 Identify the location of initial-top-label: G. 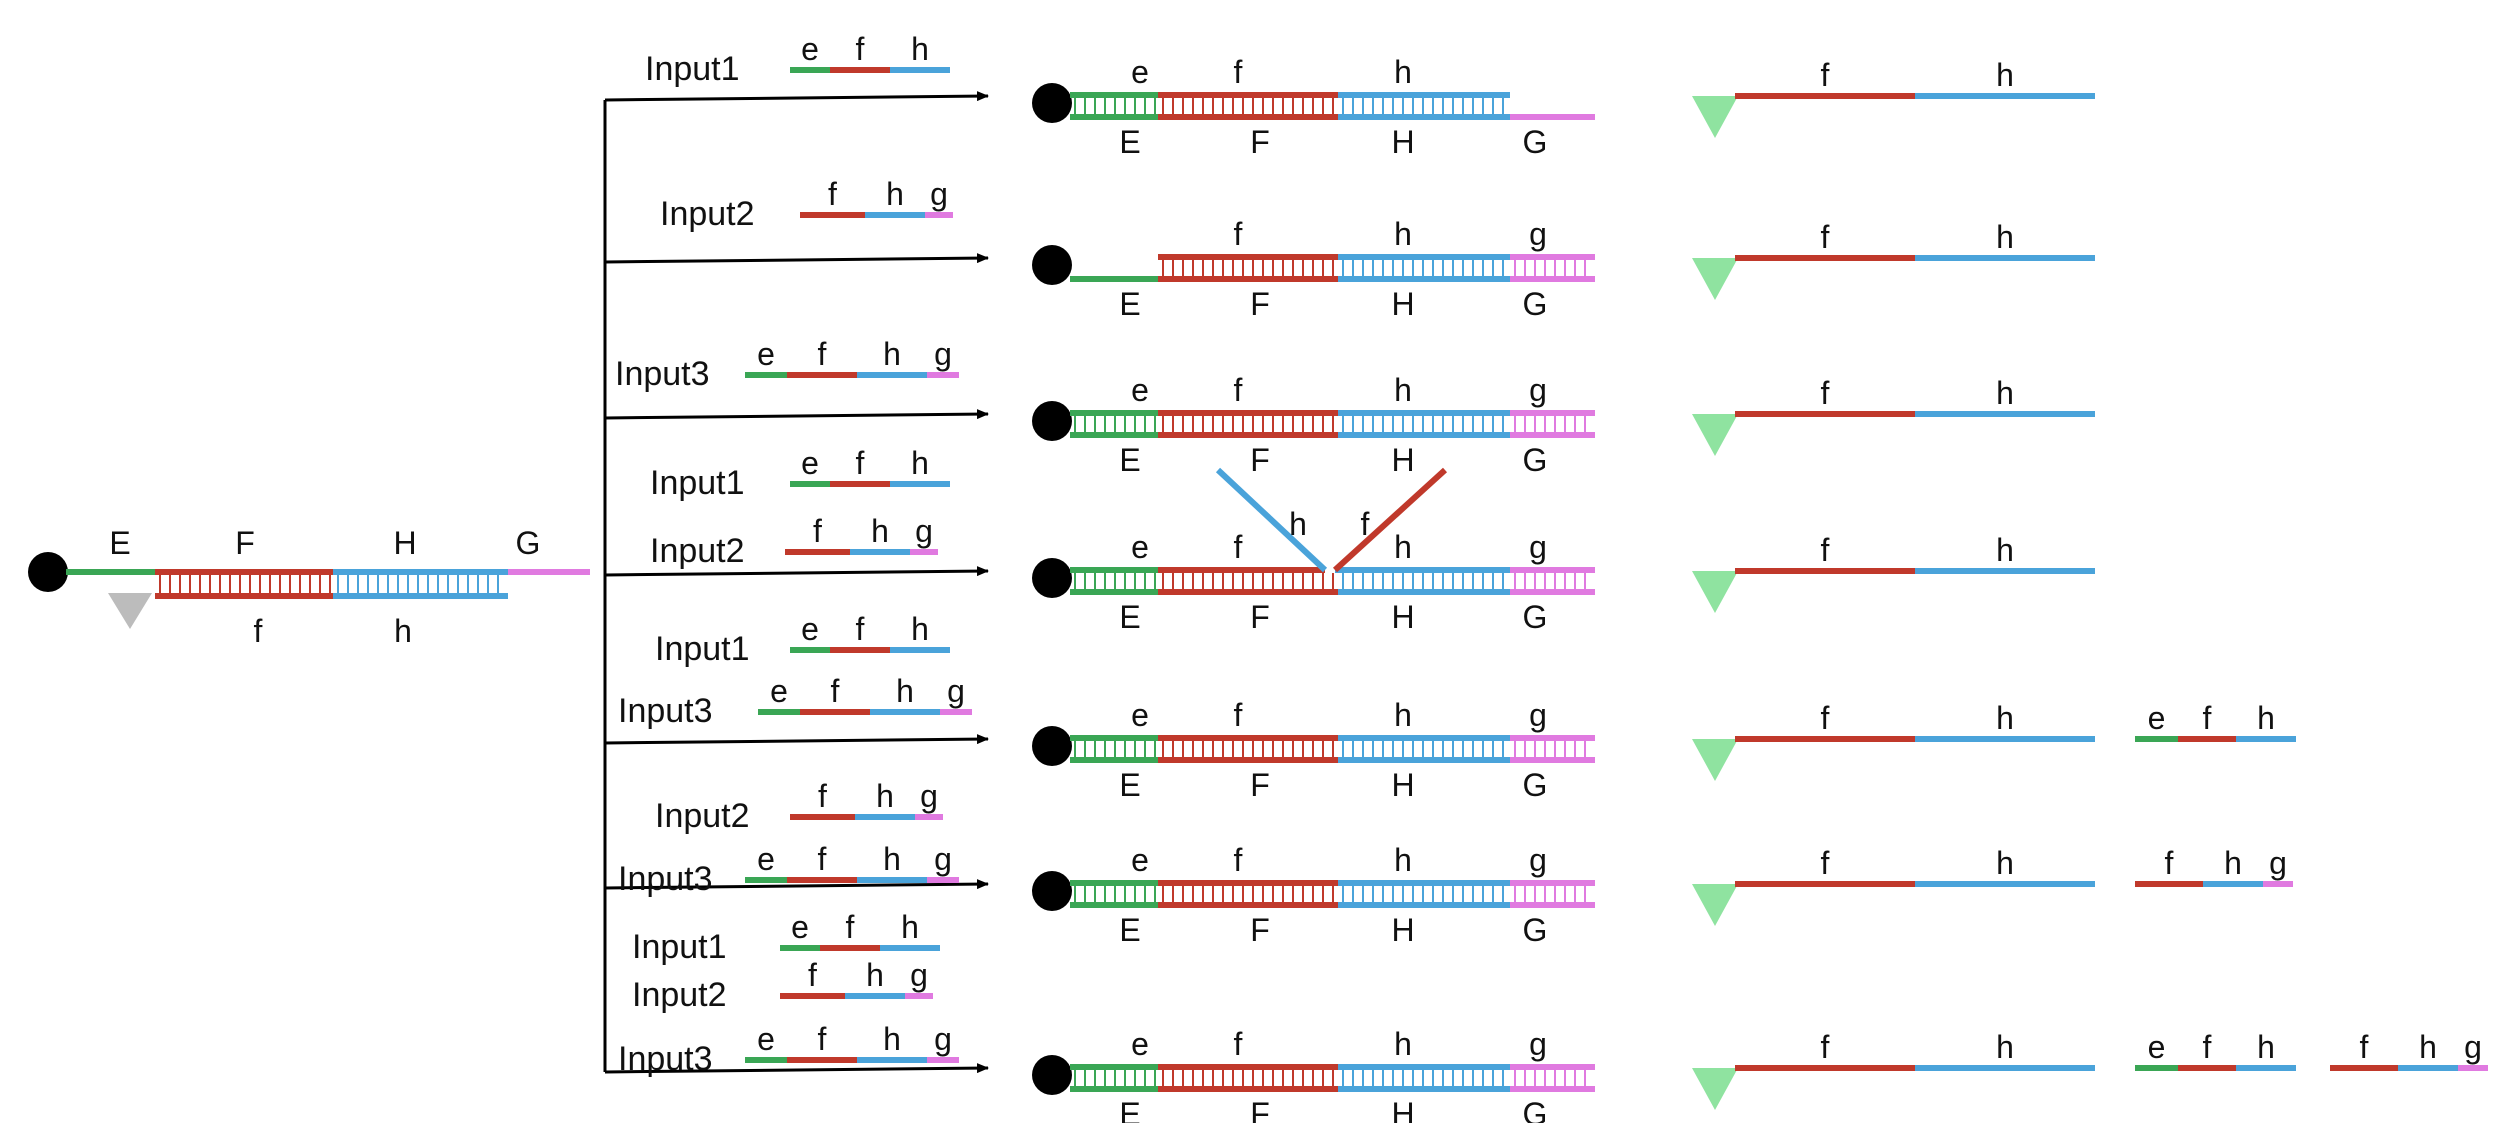
(528, 543).